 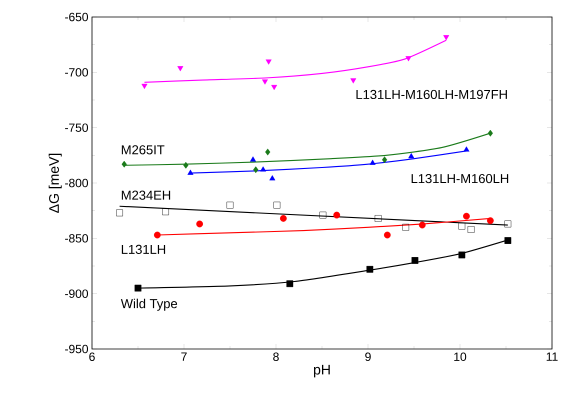 I want to click on series-label: Wild Type, so click(x=149, y=304).